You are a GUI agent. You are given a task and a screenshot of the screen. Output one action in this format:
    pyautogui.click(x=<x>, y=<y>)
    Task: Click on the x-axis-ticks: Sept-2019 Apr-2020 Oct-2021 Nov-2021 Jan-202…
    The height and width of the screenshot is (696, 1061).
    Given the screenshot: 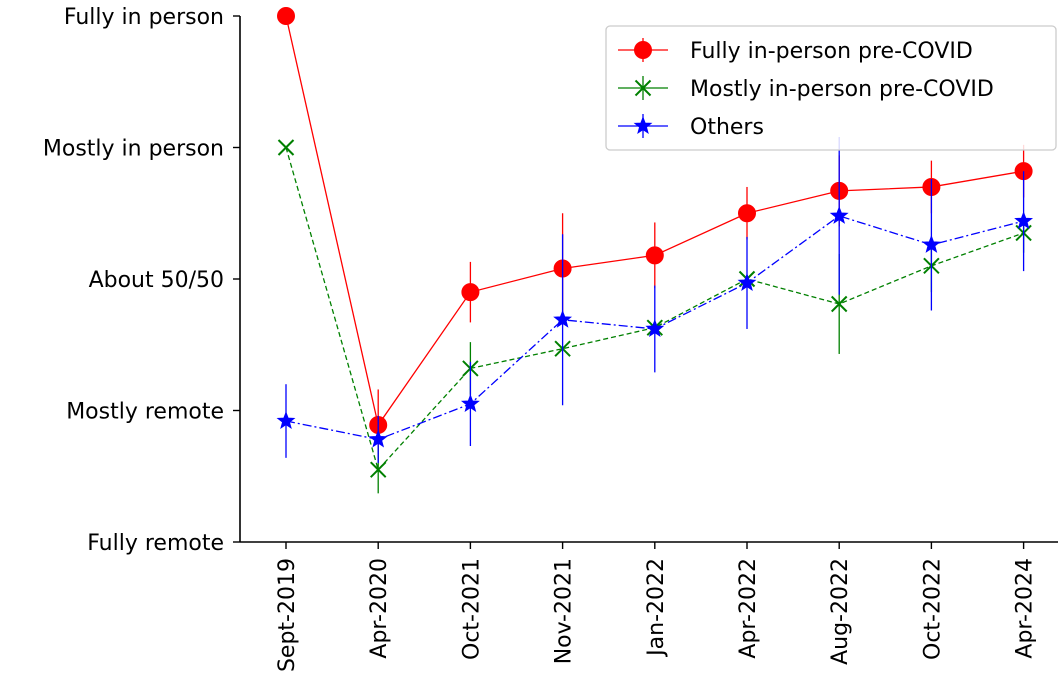 What is the action you would take?
    pyautogui.click(x=656, y=607)
    